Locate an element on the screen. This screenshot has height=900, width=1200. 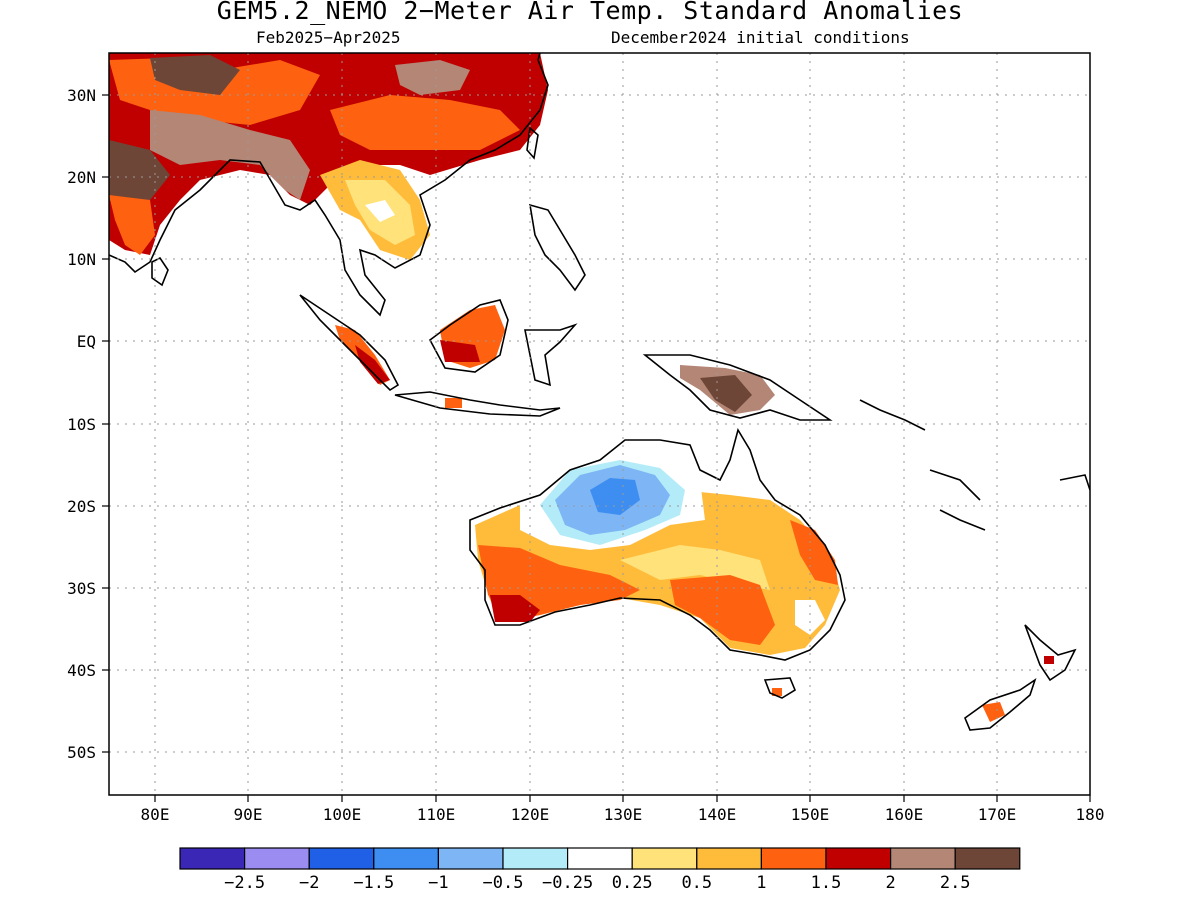
sumatra-red is located at coordinates (372, 364).